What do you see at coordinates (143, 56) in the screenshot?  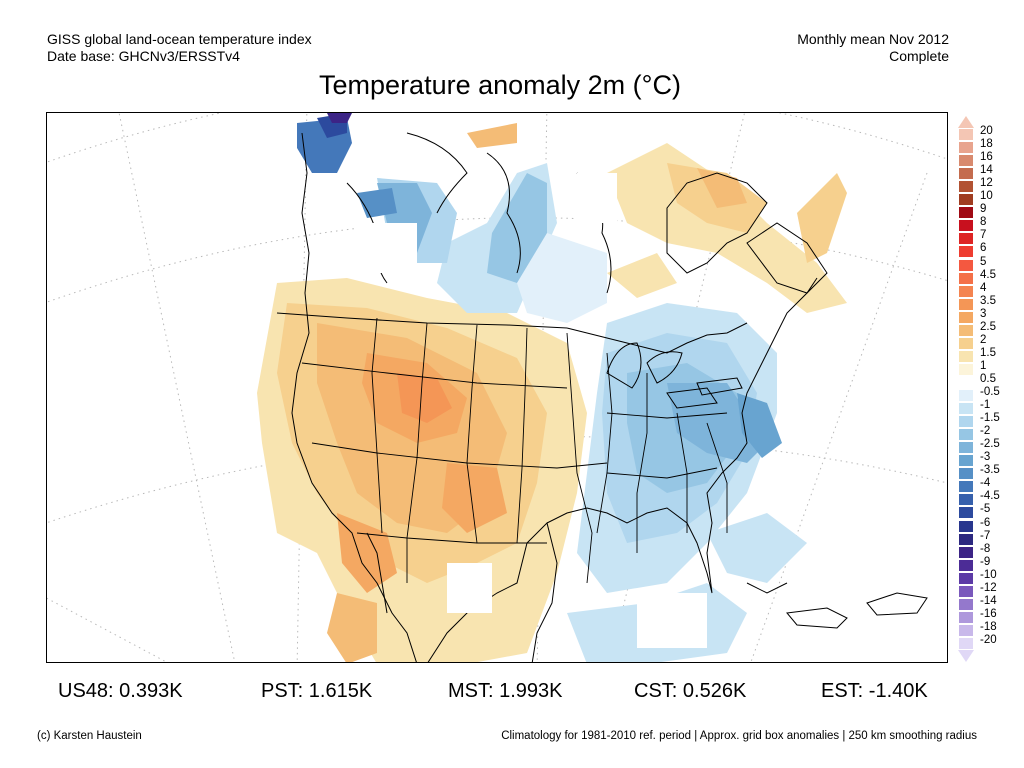 I see `data-base-label: Date base: GHCNv3/ERSSTv4` at bounding box center [143, 56].